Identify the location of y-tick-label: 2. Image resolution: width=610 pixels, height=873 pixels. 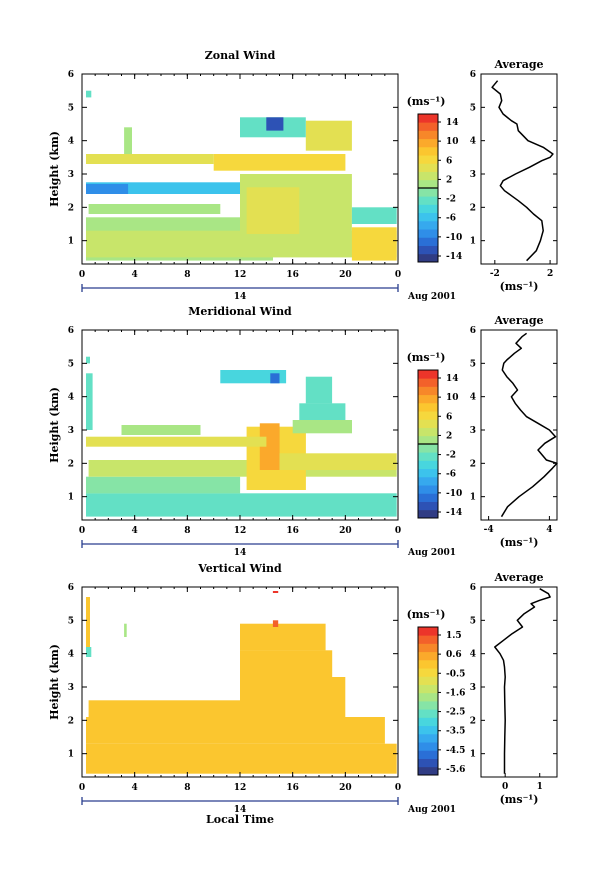
(71, 208).